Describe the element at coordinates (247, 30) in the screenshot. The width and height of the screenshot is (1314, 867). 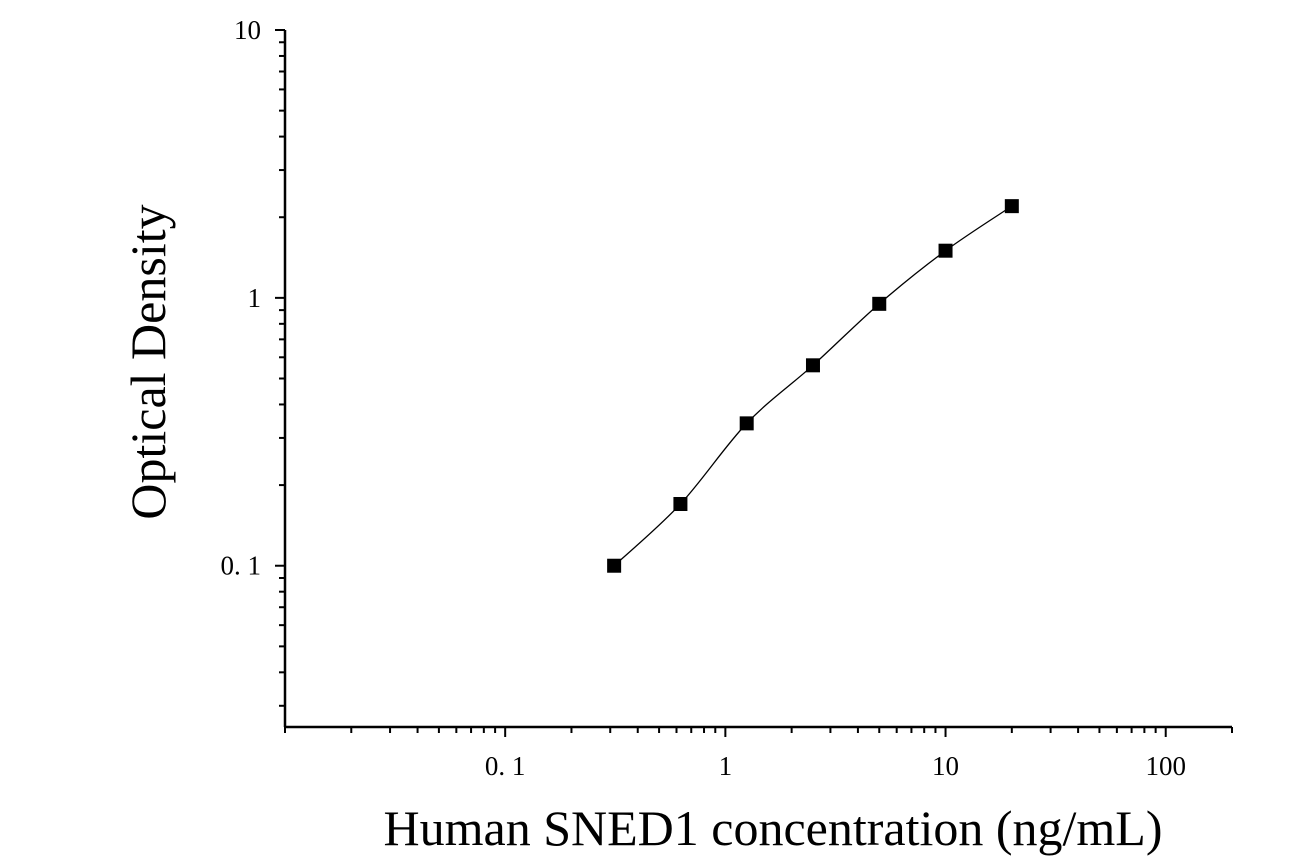
I see `y-tick-label: 10` at that location.